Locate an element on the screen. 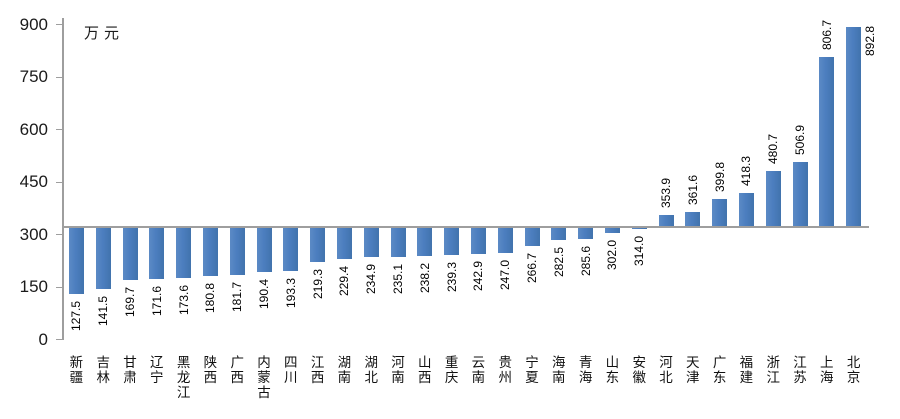 The width and height of the screenshot is (900, 419). category-label: 河 南 is located at coordinates (398, 370).